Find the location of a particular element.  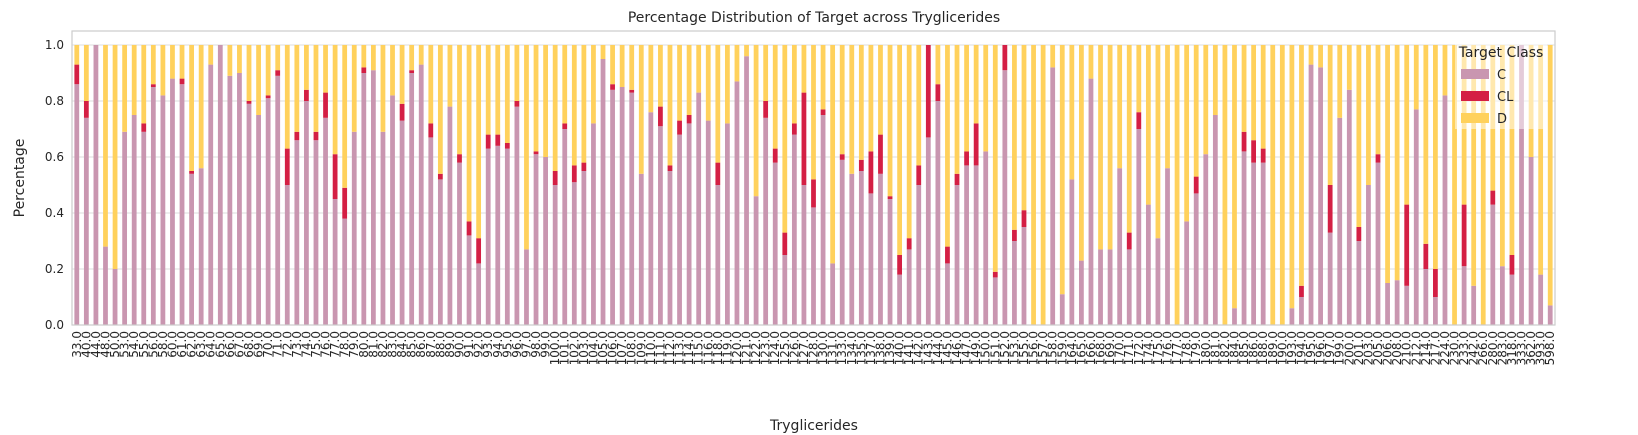

x-tick-label: 144.0 is located at coordinates (938, 348).